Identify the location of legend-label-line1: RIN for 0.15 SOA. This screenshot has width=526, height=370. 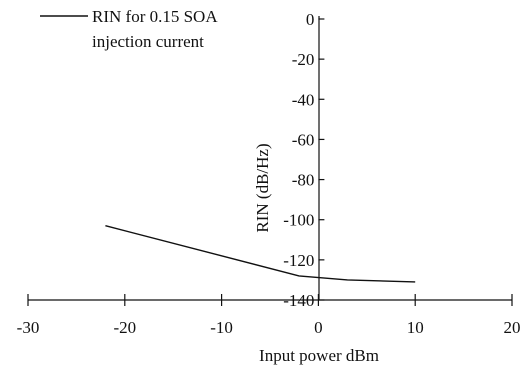
(155, 16).